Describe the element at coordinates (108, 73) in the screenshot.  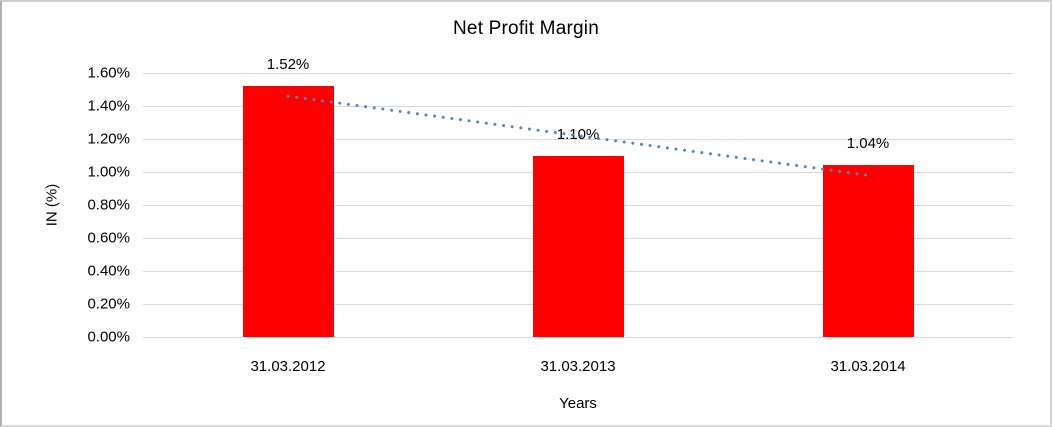
I see `y-axis-tick-label: 1.60%` at that location.